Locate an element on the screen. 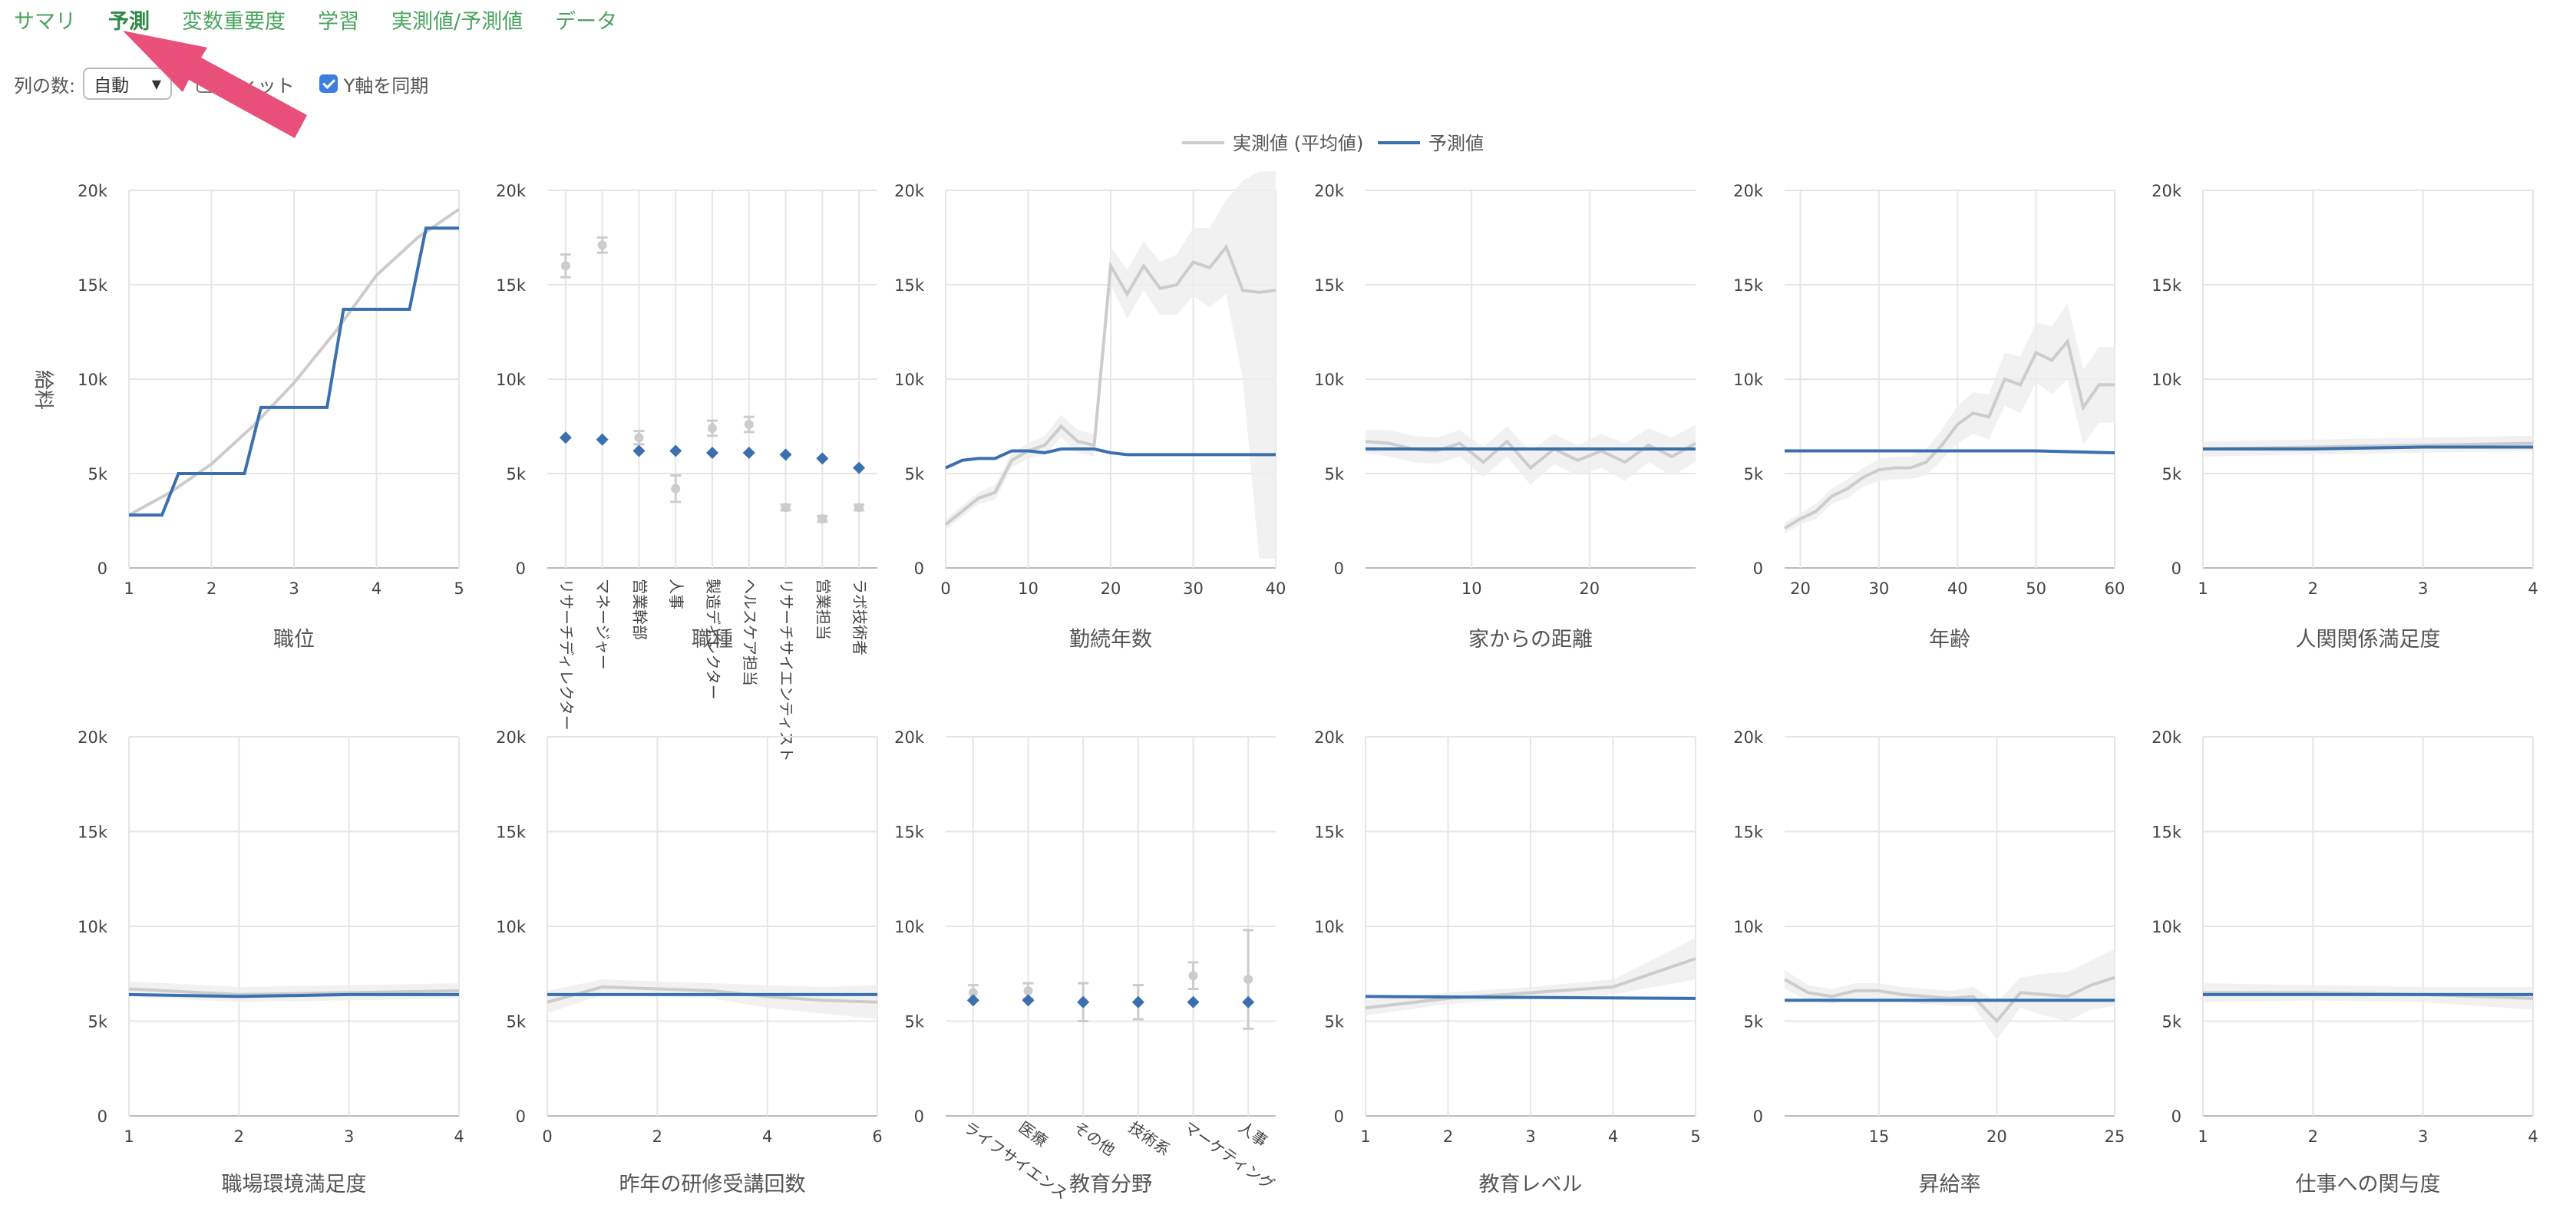  chart-panel-5: 0 5k 10k 15k 20k 年齢 20 30 40 50 60 is located at coordinates (1929, 417).